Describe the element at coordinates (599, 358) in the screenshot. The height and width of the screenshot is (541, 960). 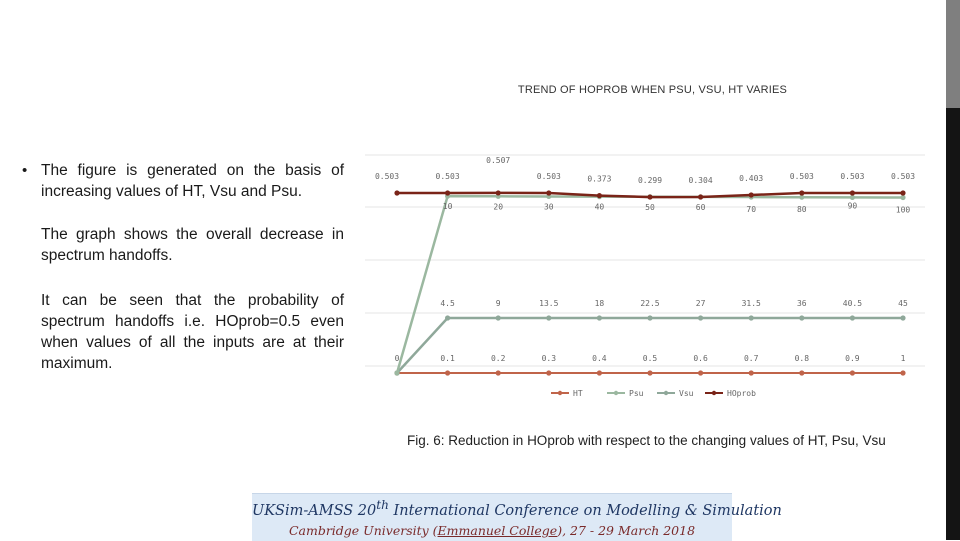
I see `data-label-ht: 0.4` at that location.